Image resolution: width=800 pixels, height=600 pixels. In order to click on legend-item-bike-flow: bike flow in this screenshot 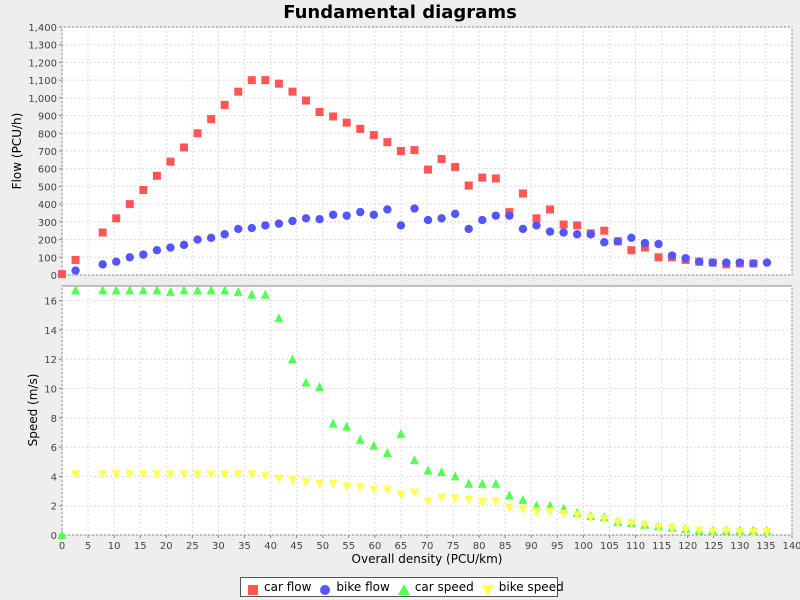, I will do `click(354, 587)`.